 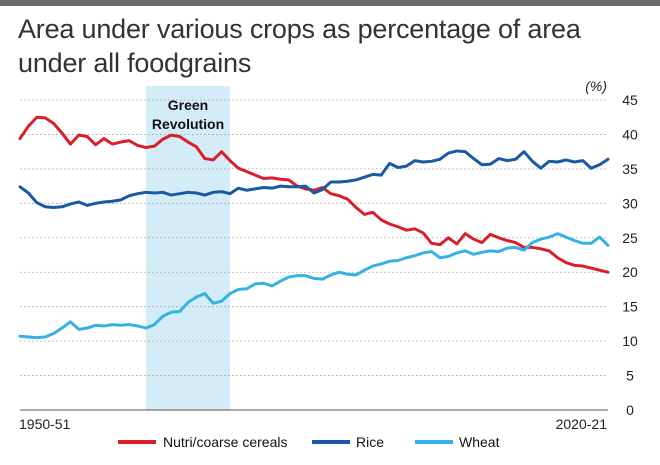 I want to click on x-axis-start-label: 1950-51, so click(x=45, y=424).